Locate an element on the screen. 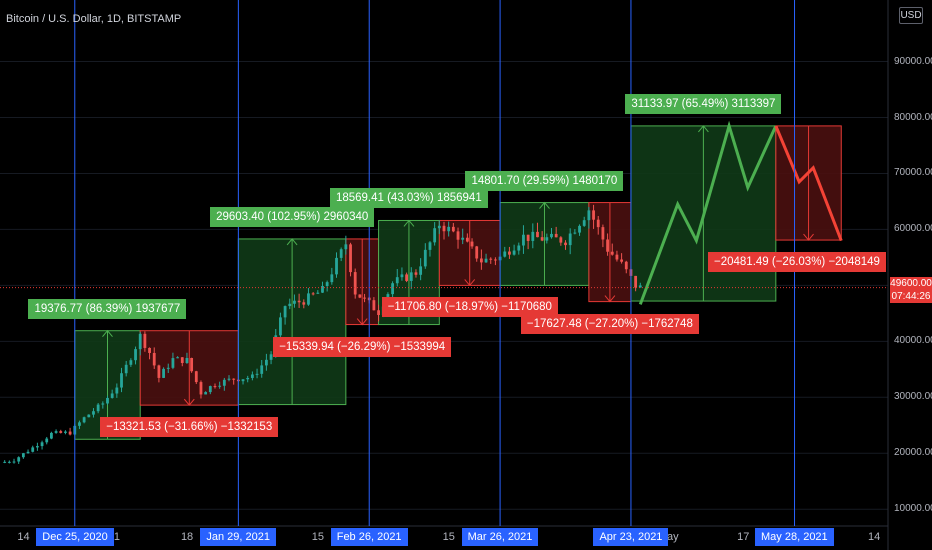  price-tick-label: 10000.00 is located at coordinates (913, 509).